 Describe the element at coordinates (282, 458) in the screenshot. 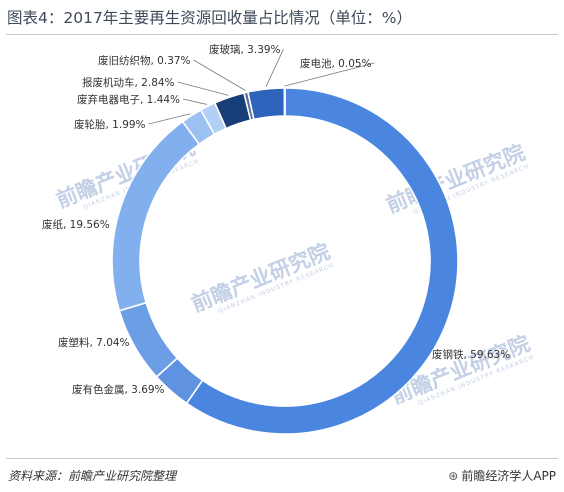

I see `footer-divider` at that location.